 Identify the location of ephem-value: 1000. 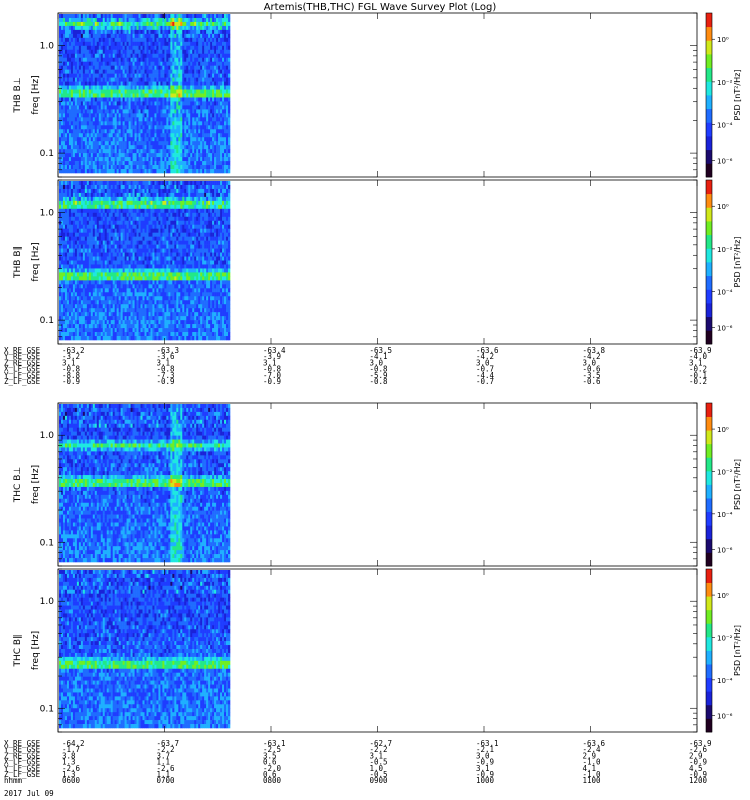
(485, 780).